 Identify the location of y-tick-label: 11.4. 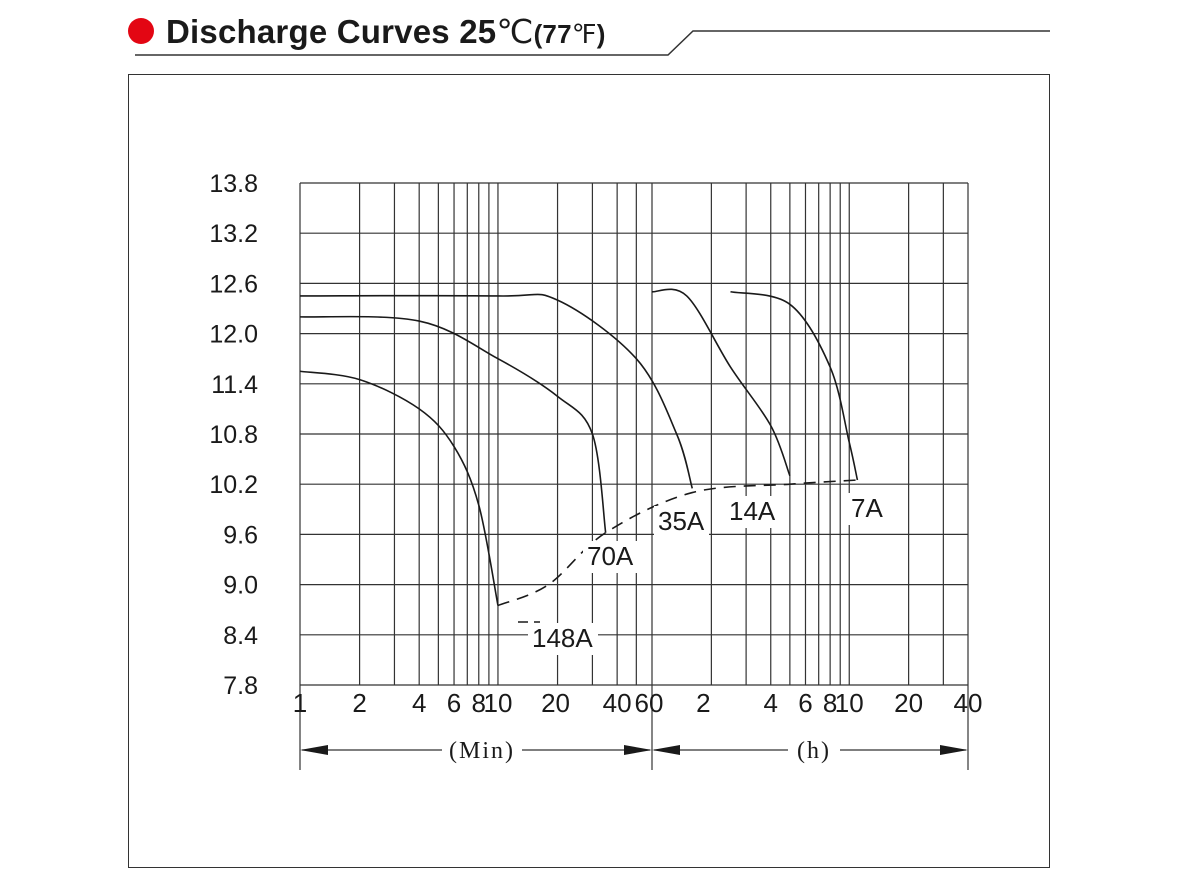
(234, 385).